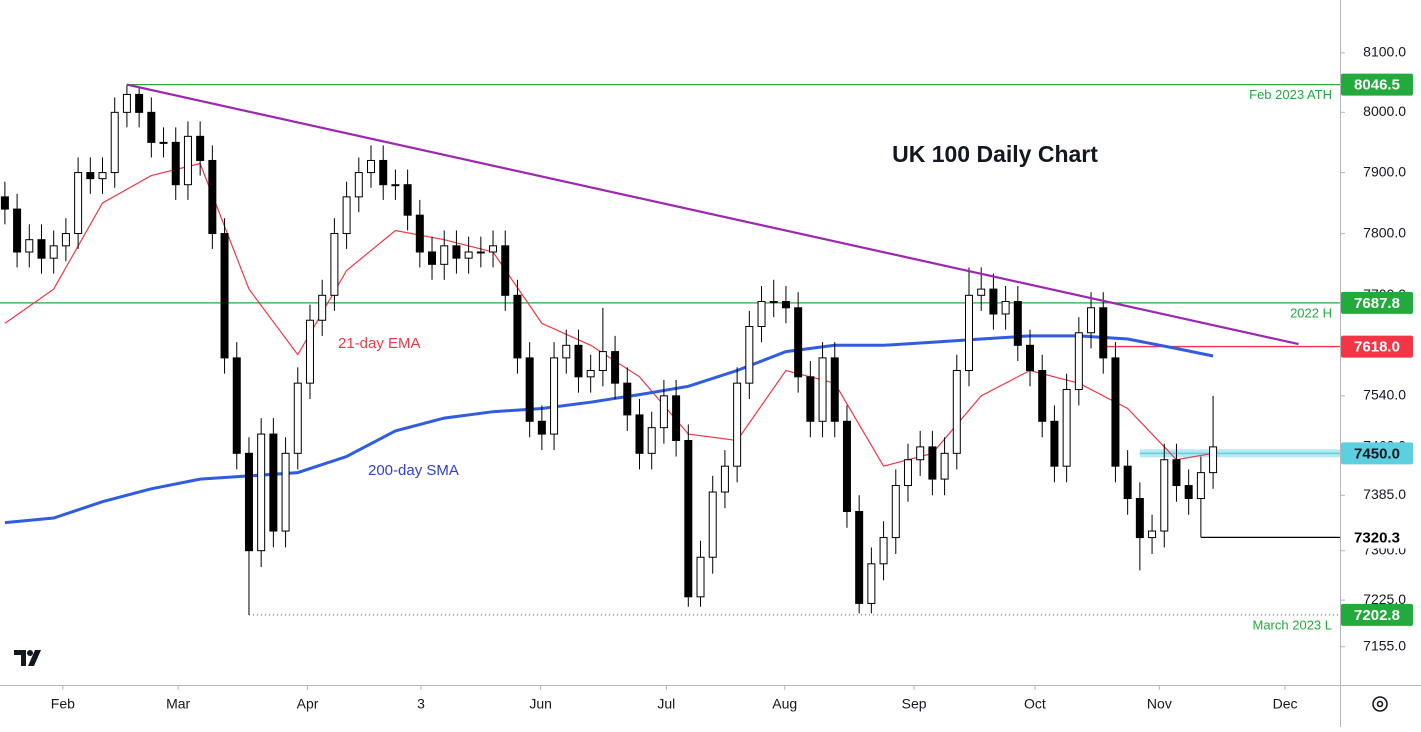  What do you see at coordinates (413, 470) in the screenshot?
I see `sma-label: 200-day SMA` at bounding box center [413, 470].